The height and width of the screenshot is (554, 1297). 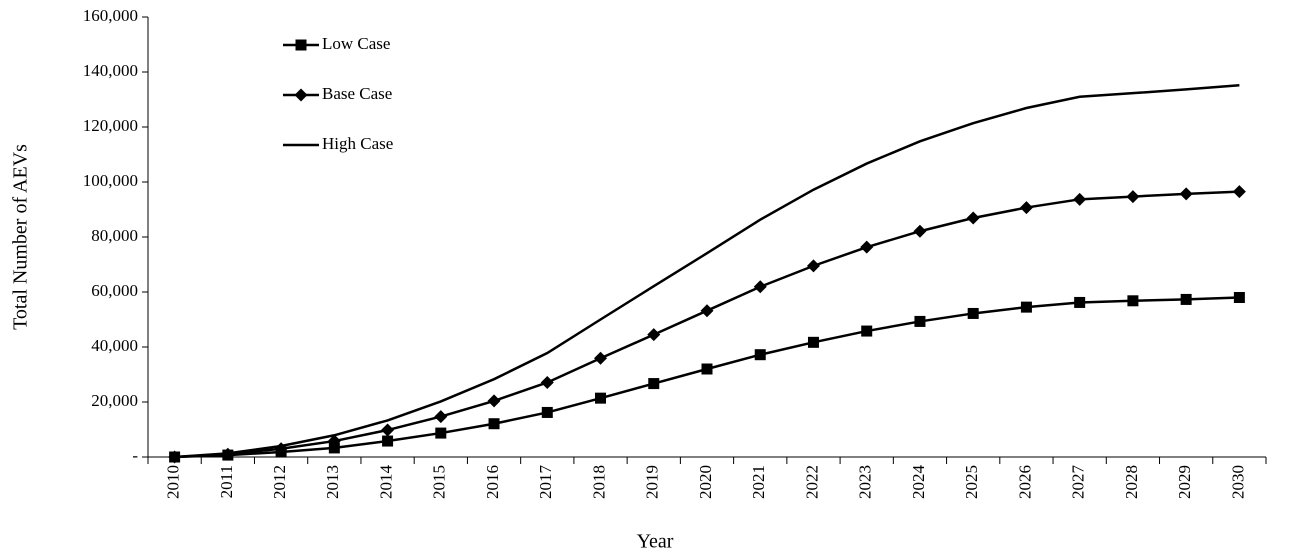 I want to click on x-tick-label: 2027, so click(x=1078, y=482).